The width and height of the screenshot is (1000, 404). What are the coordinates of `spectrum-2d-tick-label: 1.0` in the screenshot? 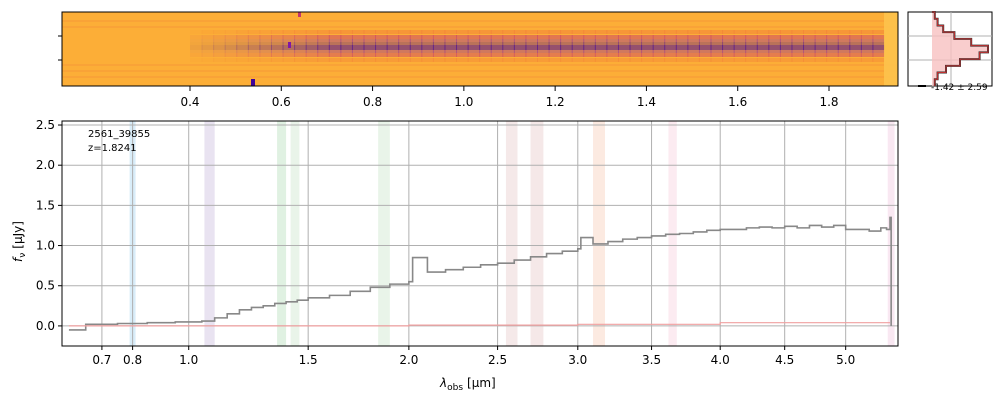 It's located at (463, 102).